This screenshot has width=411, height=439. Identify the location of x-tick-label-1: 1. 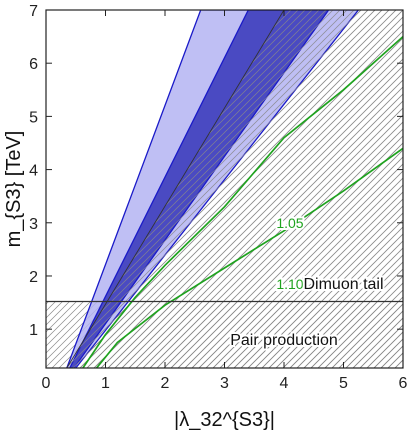
(105, 383).